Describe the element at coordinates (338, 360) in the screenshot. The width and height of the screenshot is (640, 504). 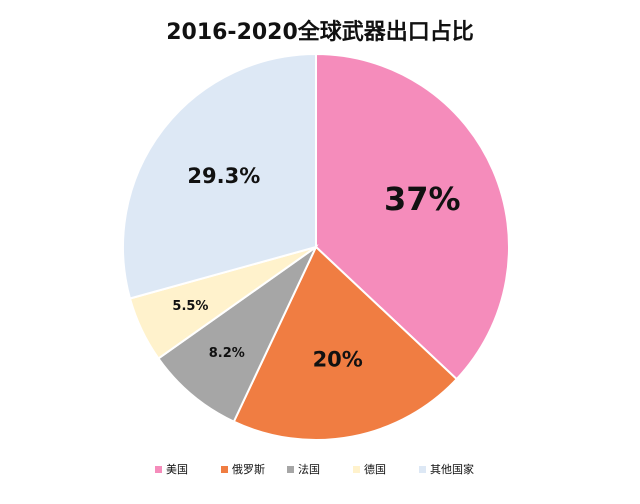
I see `data-label: 20%` at that location.